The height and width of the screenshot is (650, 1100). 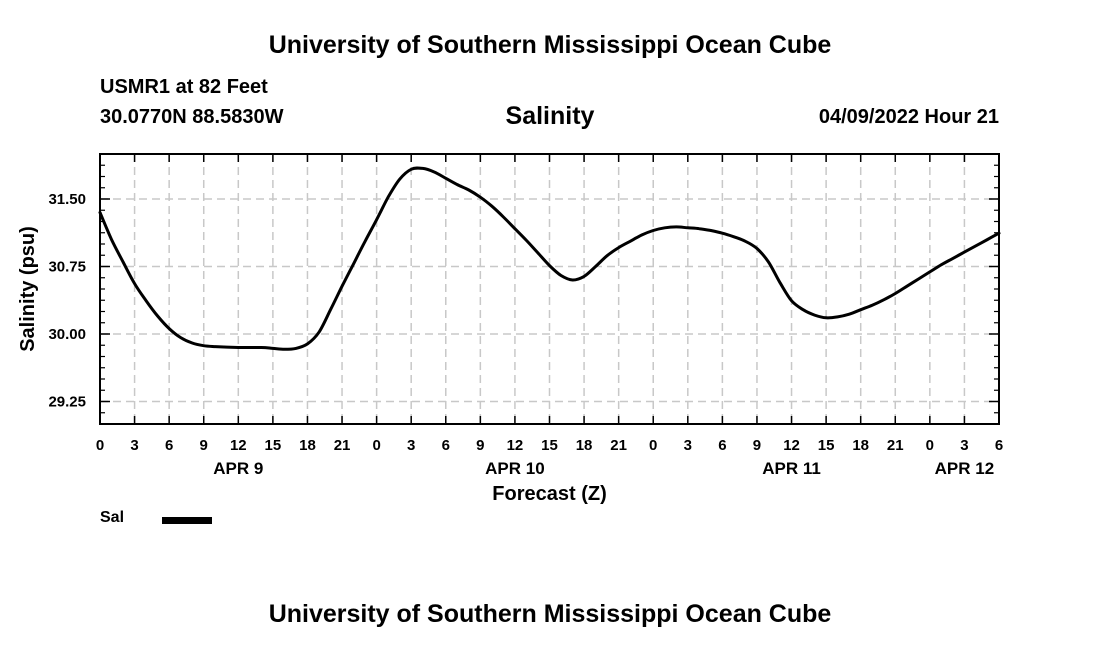 What do you see at coordinates (184, 87) in the screenshot?
I see `station-label: USMR1 at 82 Feet` at bounding box center [184, 87].